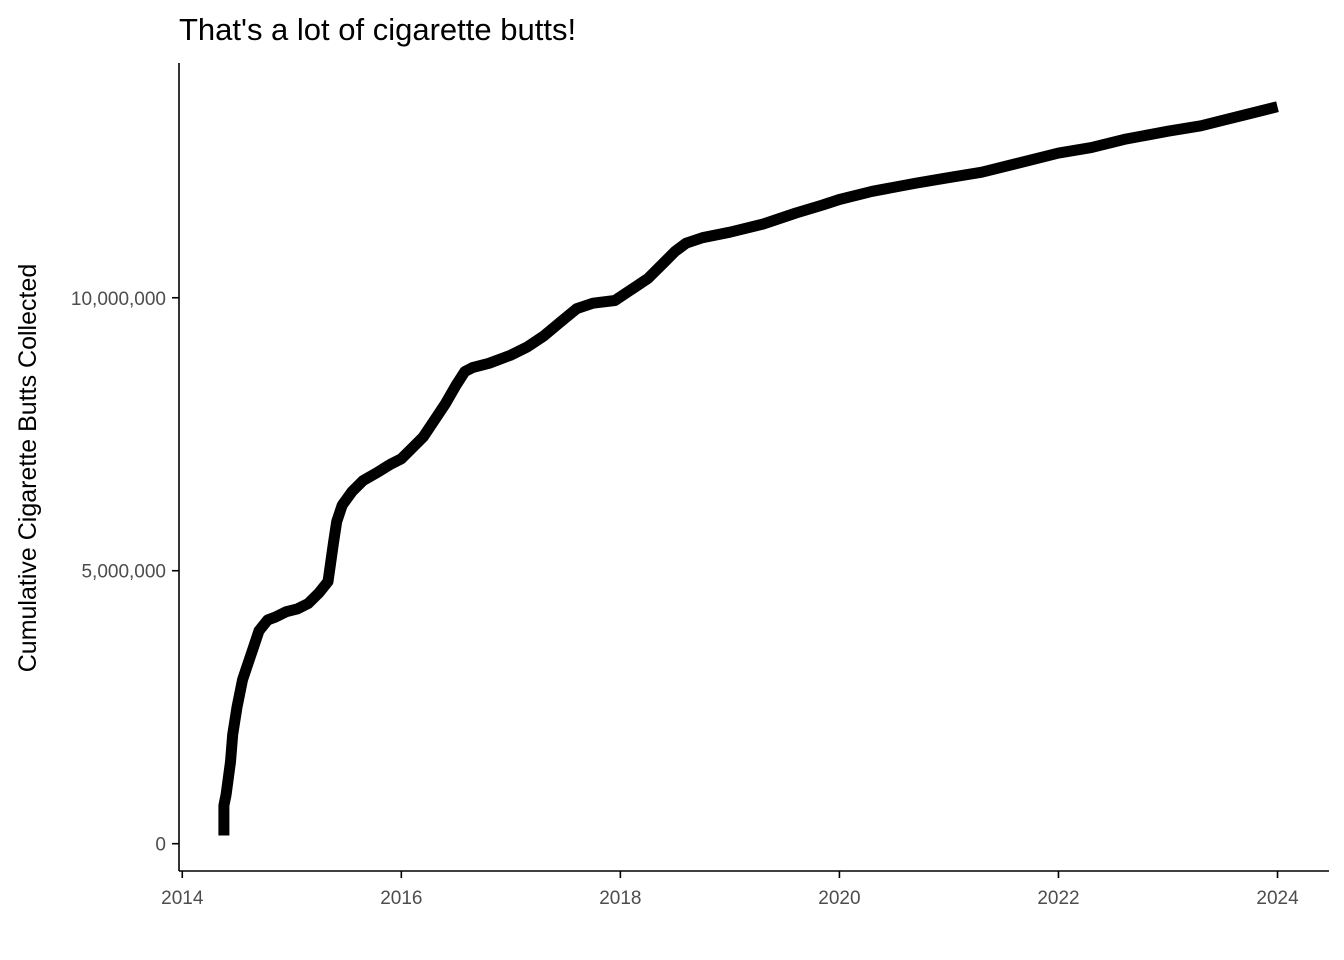 The height and width of the screenshot is (960, 1344). I want to click on y-axis: 0 5,000,000 10,000,000, so click(125, 467).